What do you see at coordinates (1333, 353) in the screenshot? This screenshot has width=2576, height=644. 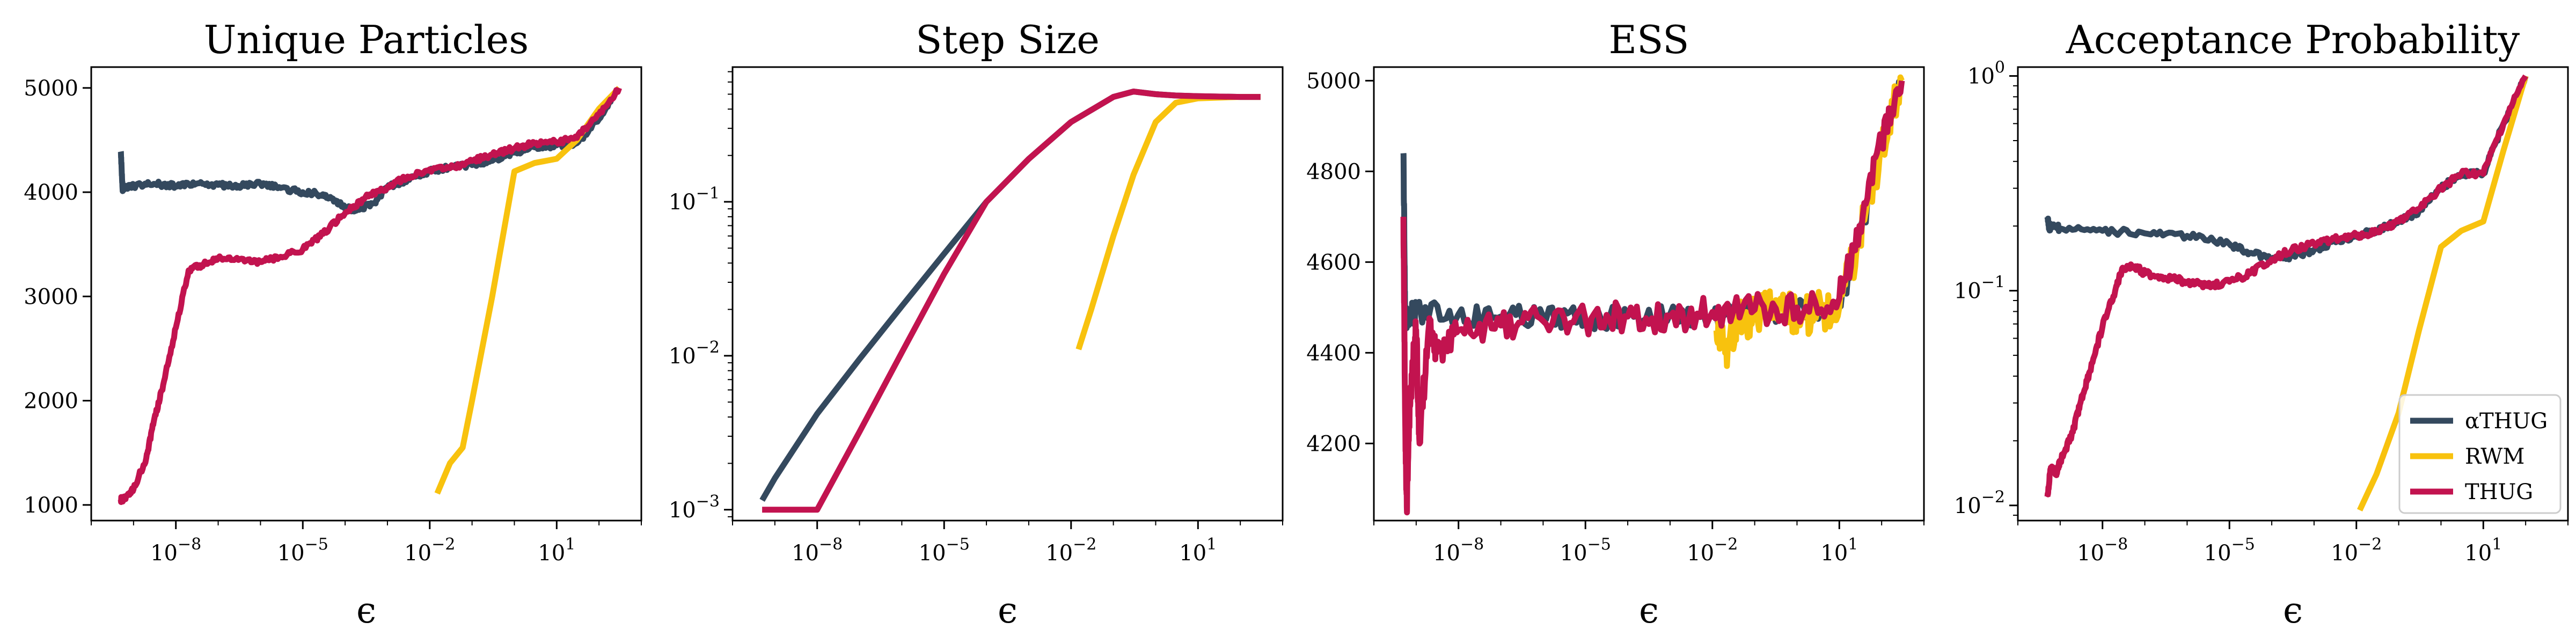 I see `y-tick-label: 4400` at bounding box center [1333, 353].